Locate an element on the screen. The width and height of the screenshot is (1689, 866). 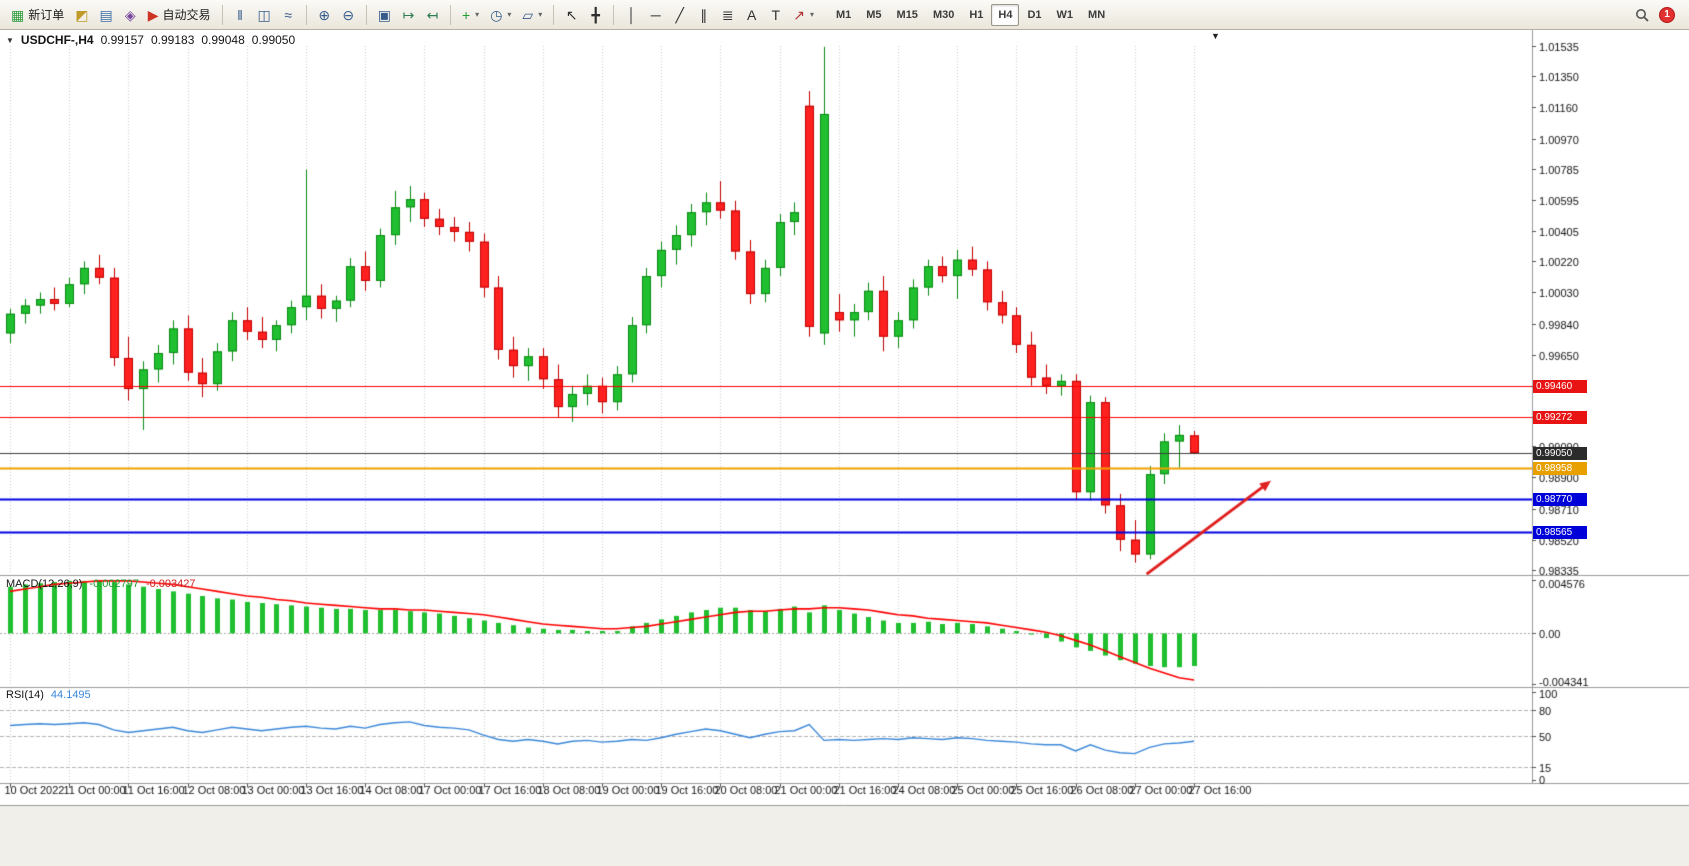
low-value: 0.99048 is located at coordinates (223, 40).